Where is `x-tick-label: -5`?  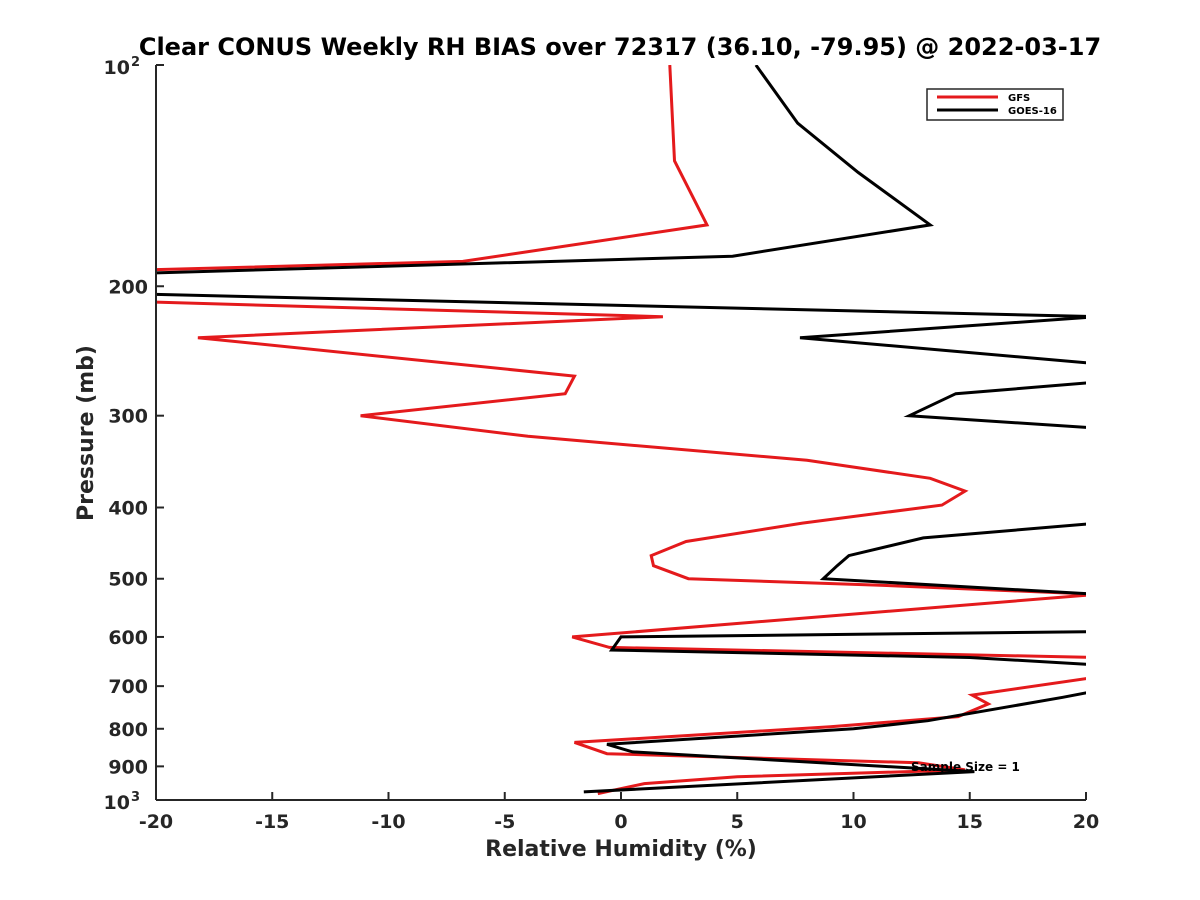 x-tick-label: -5 is located at coordinates (504, 822).